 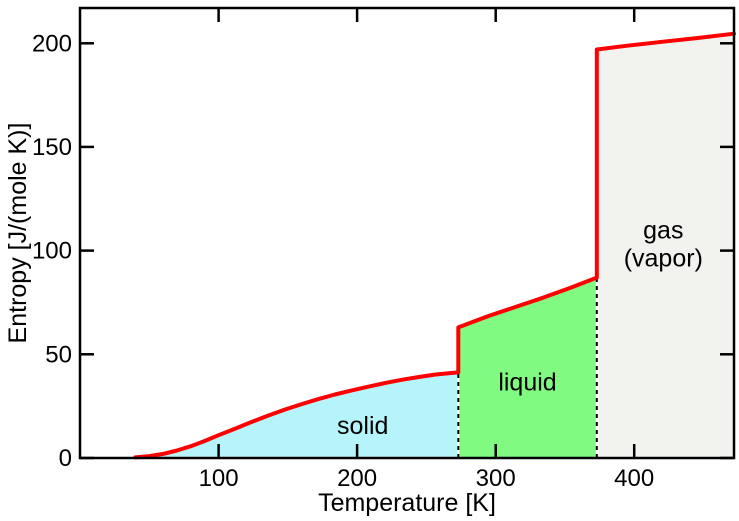 What do you see at coordinates (219, 478) in the screenshot?
I see `x-tick-label-100: 100` at bounding box center [219, 478].